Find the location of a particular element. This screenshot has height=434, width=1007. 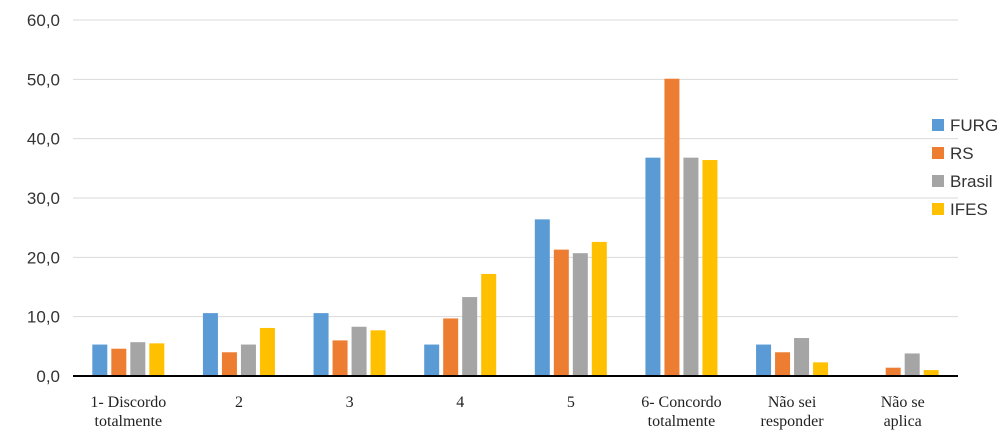

x-category-label: 3 is located at coordinates (350, 402).